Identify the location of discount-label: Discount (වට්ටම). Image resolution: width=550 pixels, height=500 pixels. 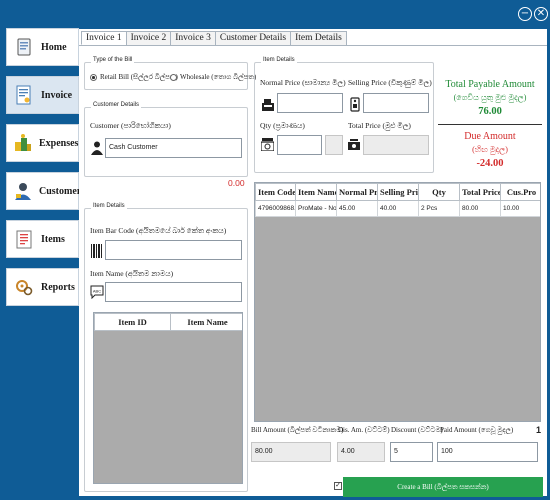
(417, 430).